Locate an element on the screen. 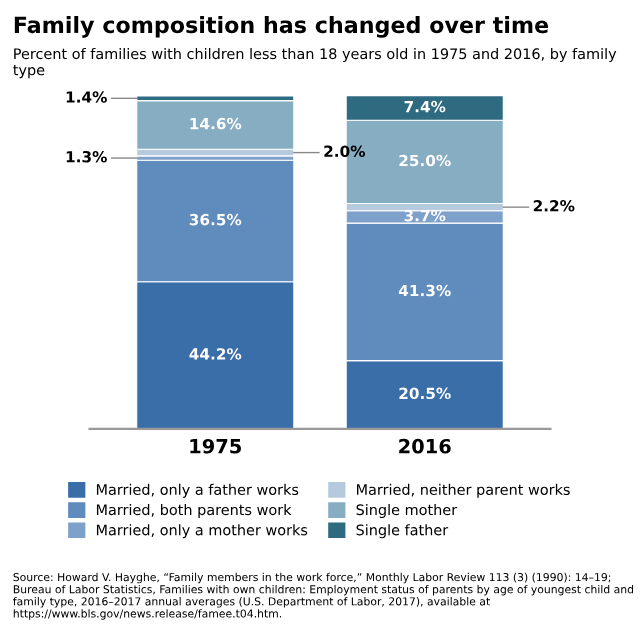  chart-title: Family composition has changed over time is located at coordinates (281, 27).